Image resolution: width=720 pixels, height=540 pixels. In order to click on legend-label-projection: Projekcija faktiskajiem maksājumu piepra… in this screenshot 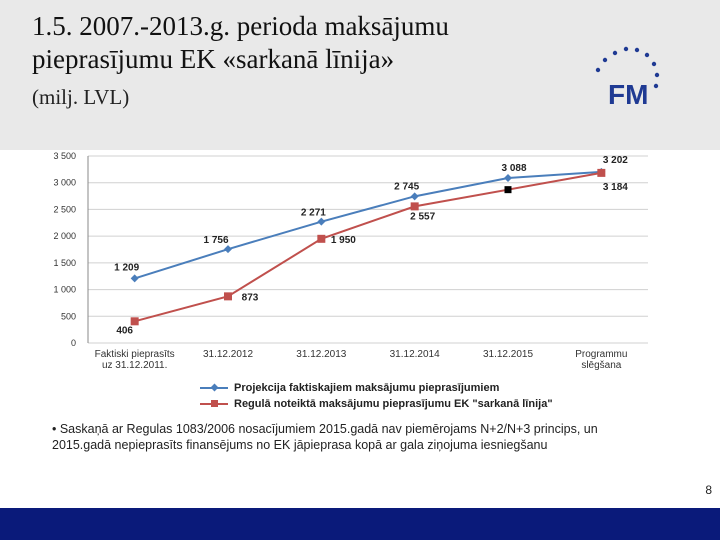, I will do `click(367, 388)`.